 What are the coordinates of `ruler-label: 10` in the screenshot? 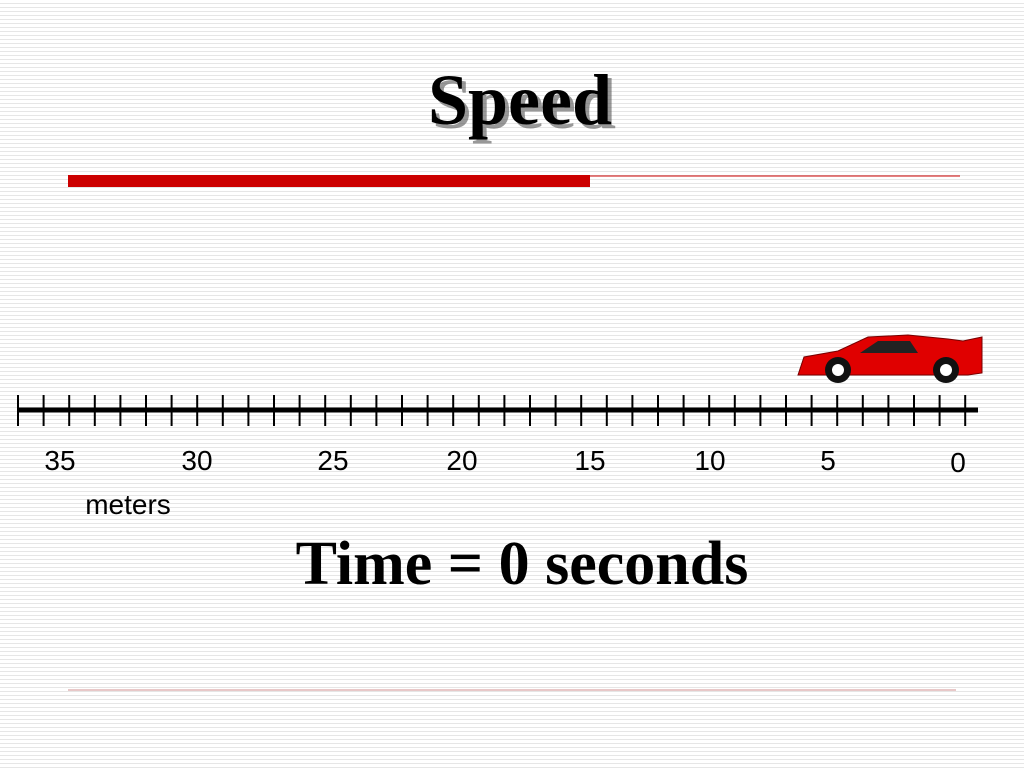 It's located at (709, 460).